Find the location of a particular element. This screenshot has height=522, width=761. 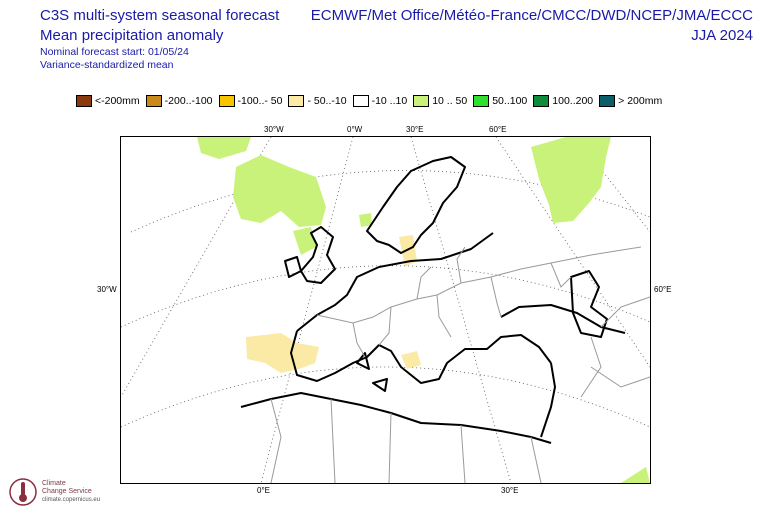

legend-item: -10 ..10 is located at coordinates (380, 101).